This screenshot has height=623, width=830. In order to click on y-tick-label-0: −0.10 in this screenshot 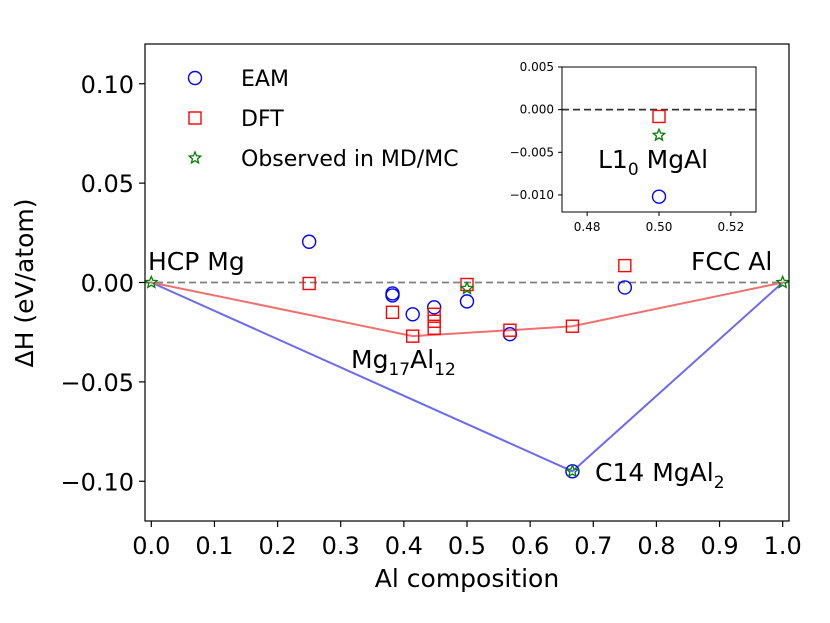, I will do `click(97, 482)`.